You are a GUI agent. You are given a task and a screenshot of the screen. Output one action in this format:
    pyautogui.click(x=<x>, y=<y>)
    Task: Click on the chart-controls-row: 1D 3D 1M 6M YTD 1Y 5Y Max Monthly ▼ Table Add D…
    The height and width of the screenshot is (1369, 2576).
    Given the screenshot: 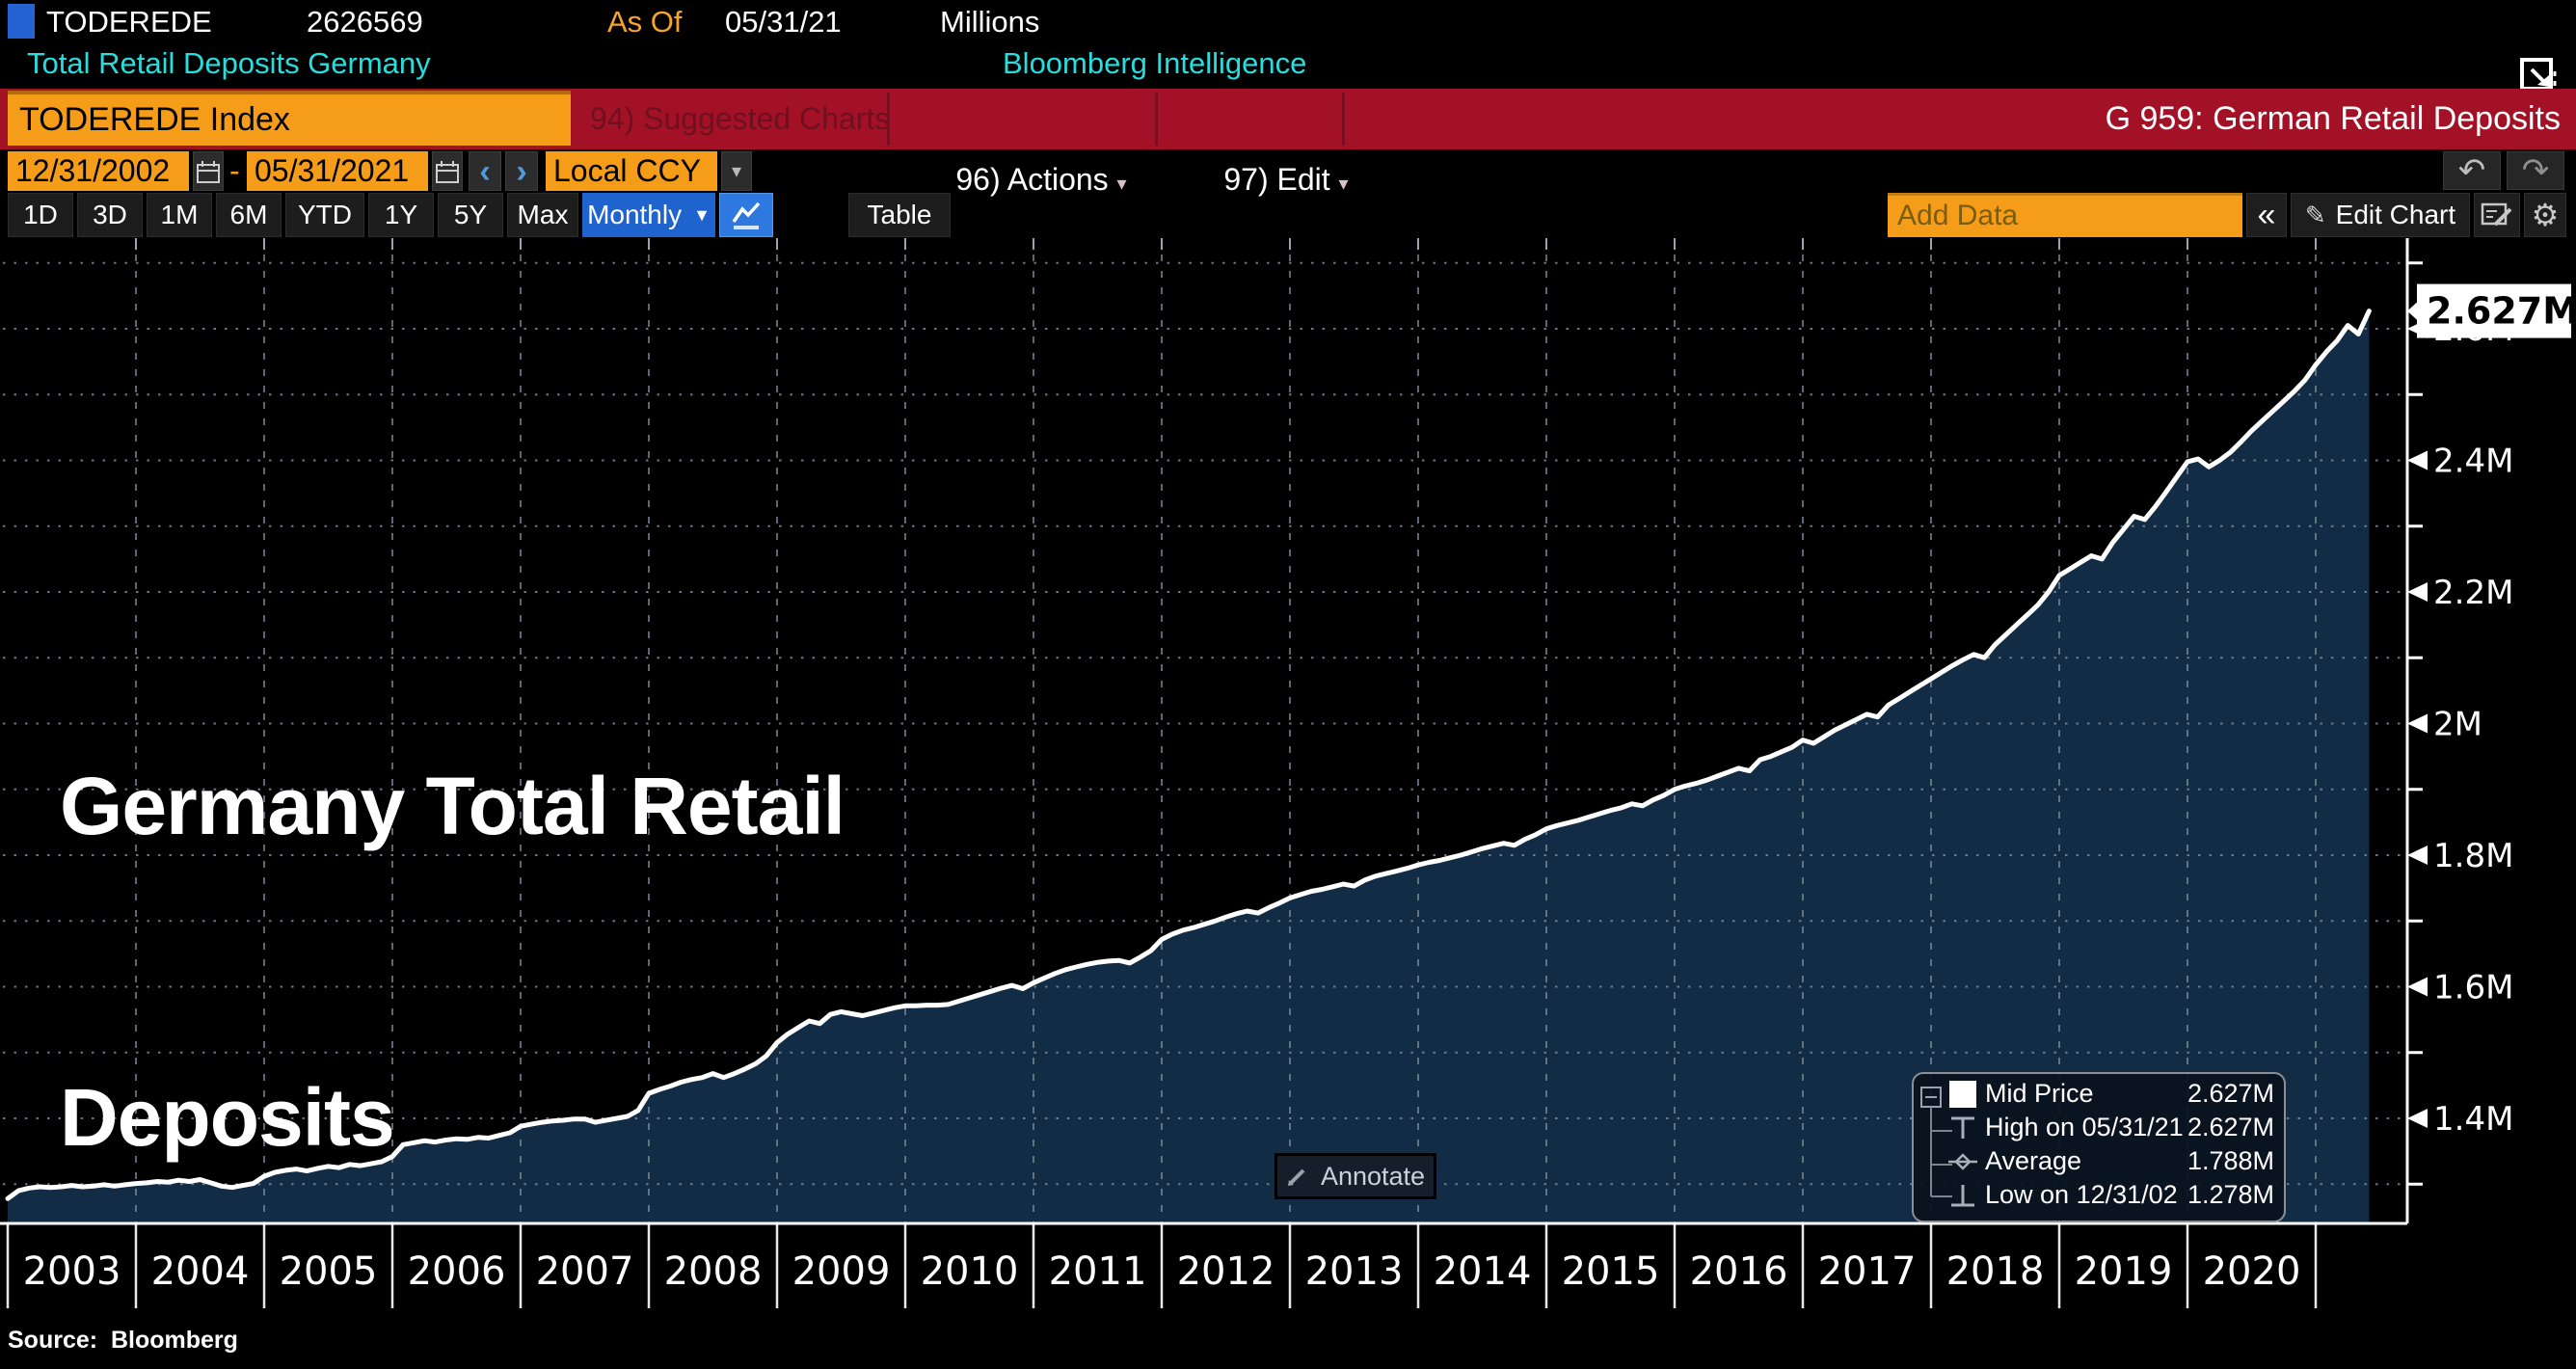 What is the action you would take?
    pyautogui.click(x=1288, y=215)
    